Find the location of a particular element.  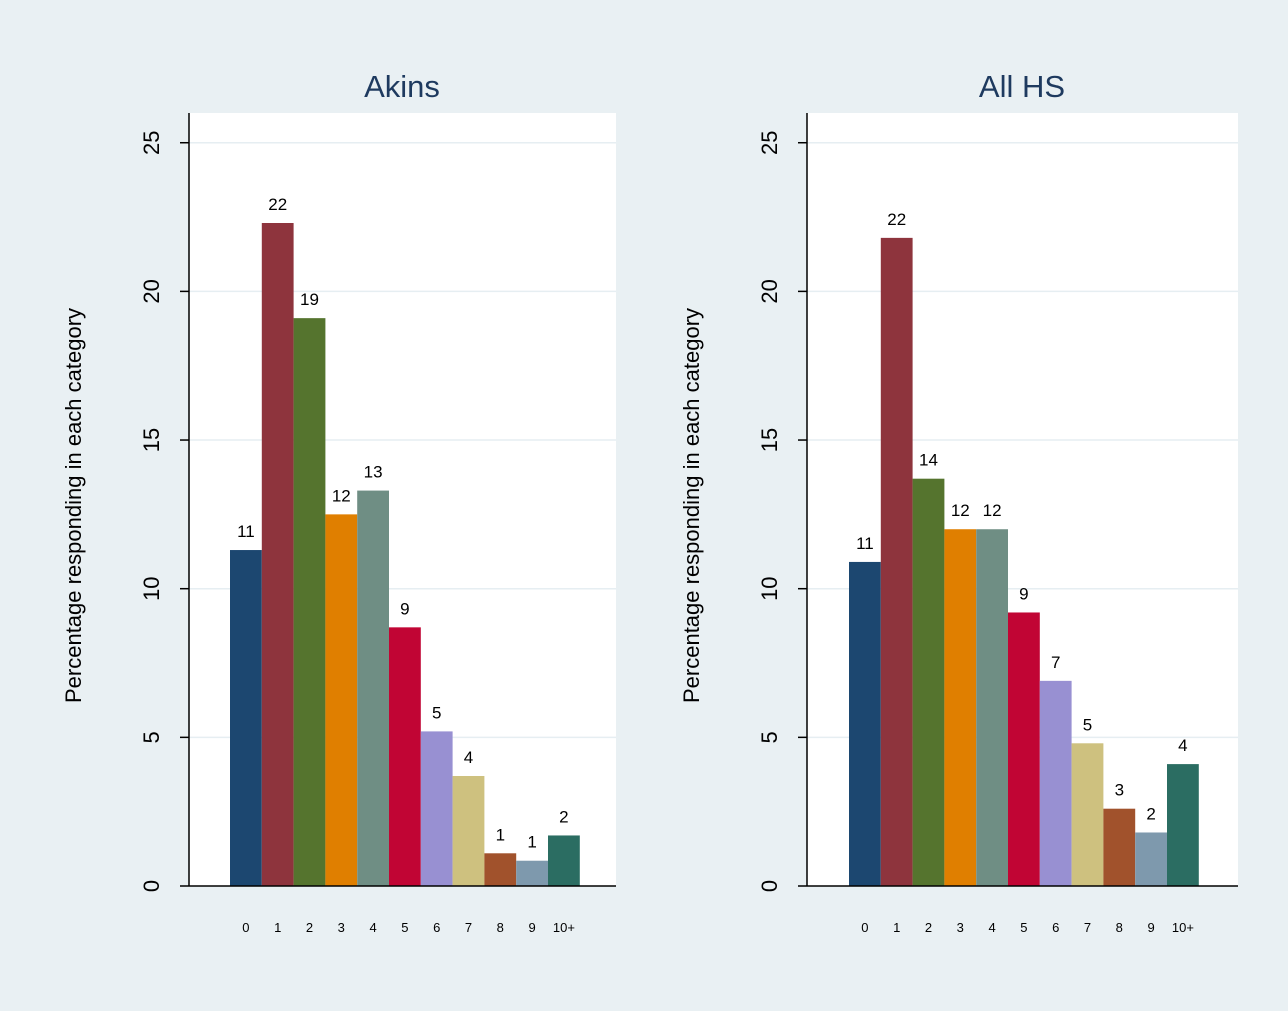

chart-title: All HS is located at coordinates (1022, 86).